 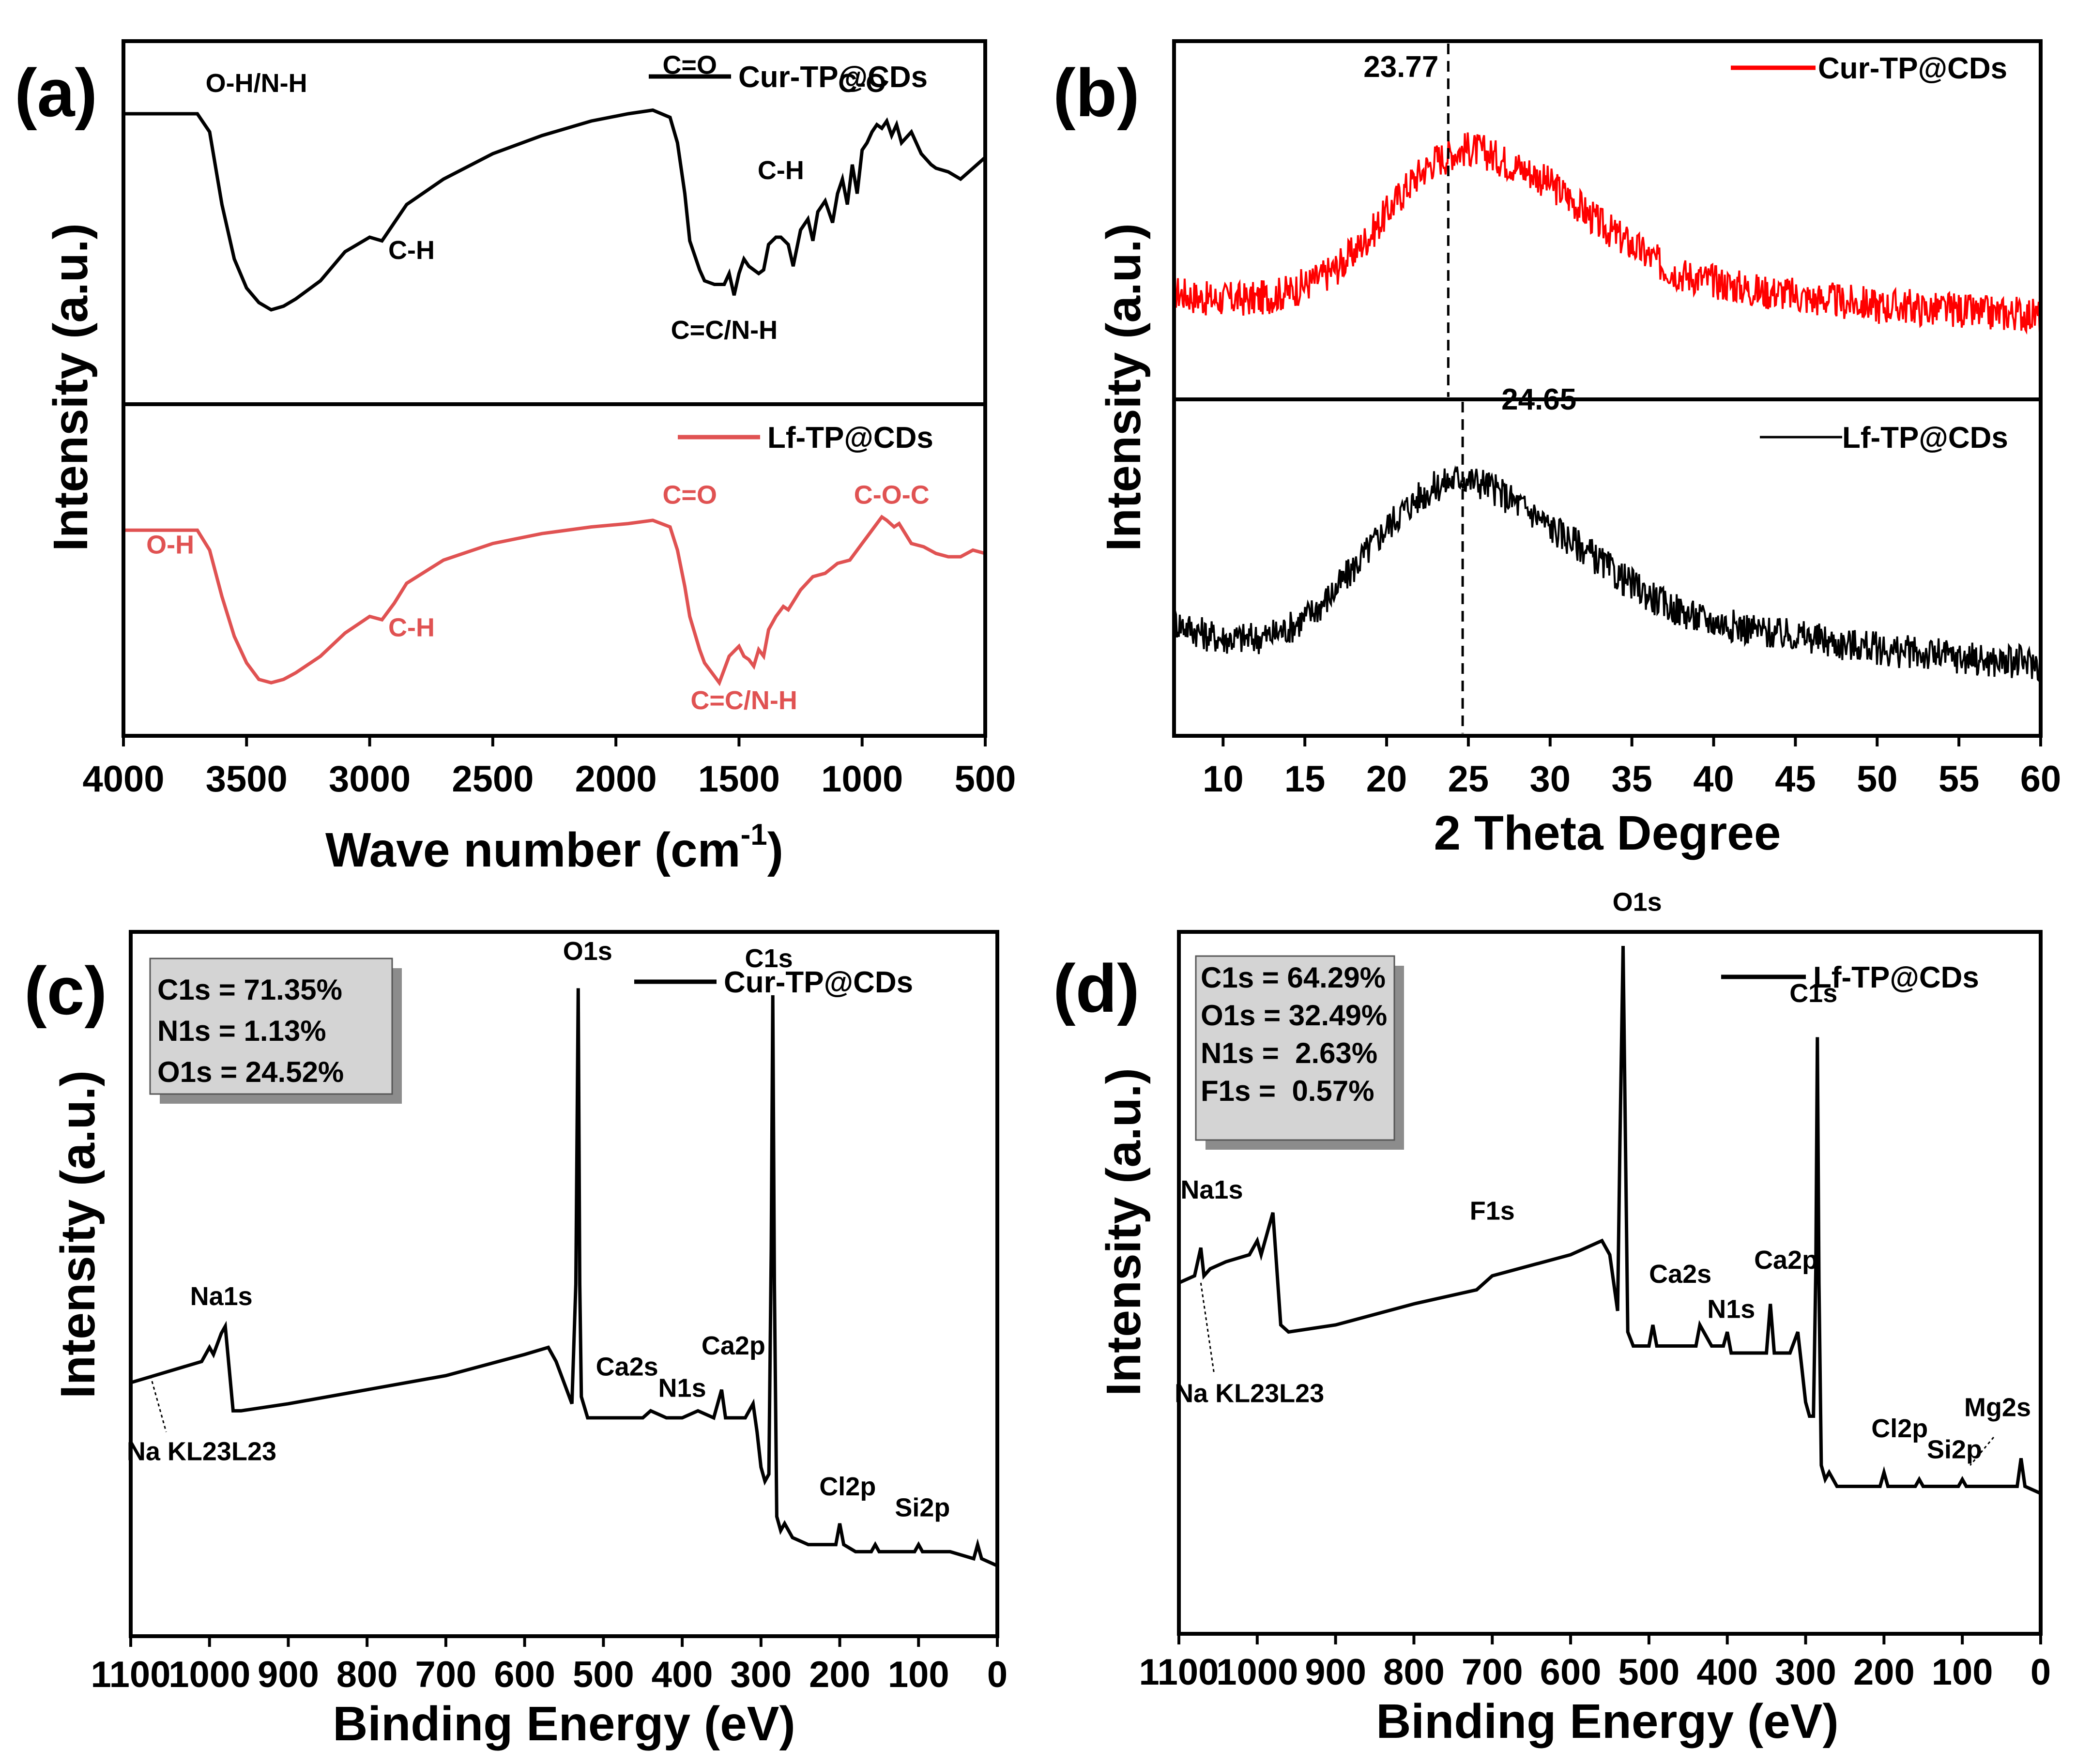 What do you see at coordinates (123, 779) in the screenshot?
I see `panel-a-tick-label-4000: 4000` at bounding box center [123, 779].